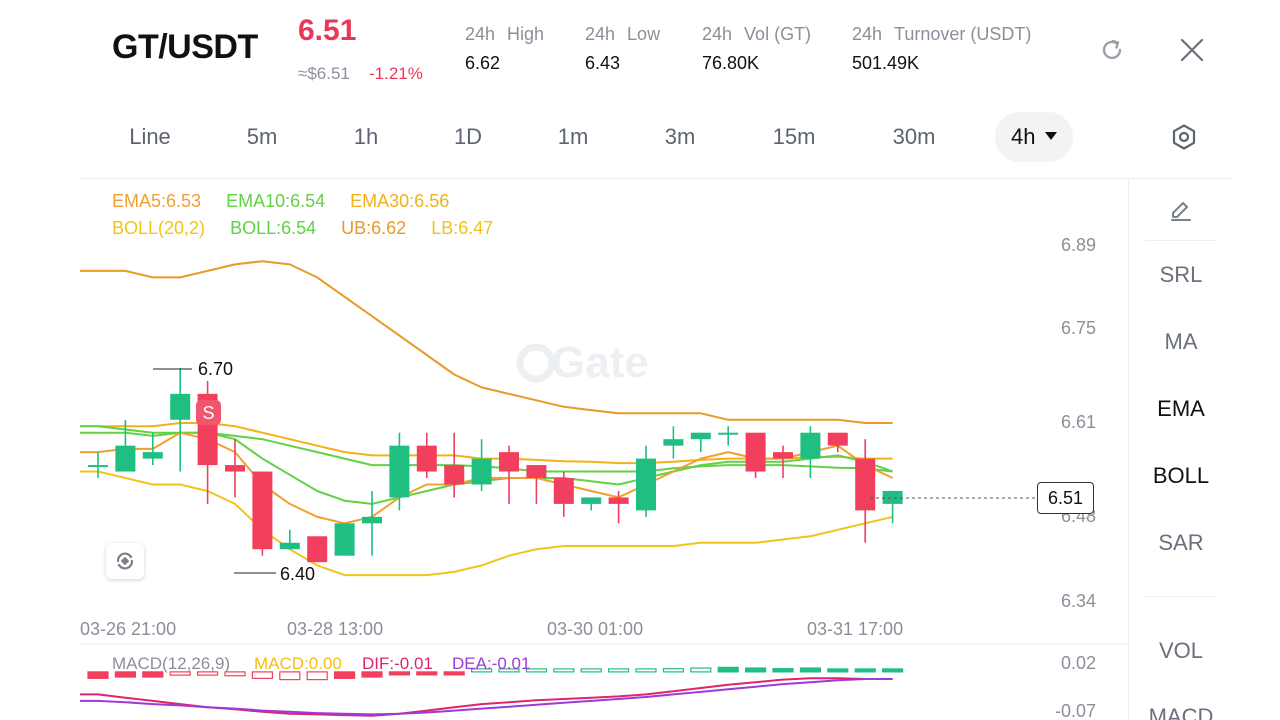 This screenshot has width=1280, height=720. I want to click on indicator-sar: SAR, so click(1181, 542).